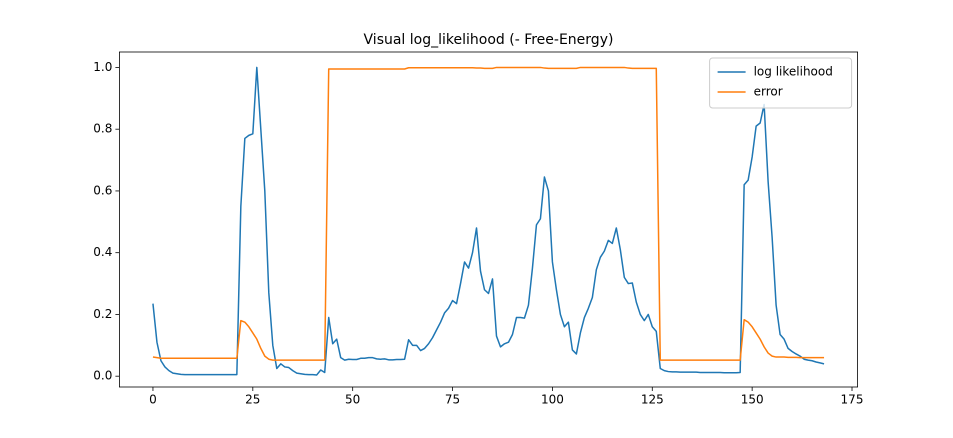 The width and height of the screenshot is (953, 438). Describe the element at coordinates (793, 72) in the screenshot. I see `legend-label: log likelihood` at that location.